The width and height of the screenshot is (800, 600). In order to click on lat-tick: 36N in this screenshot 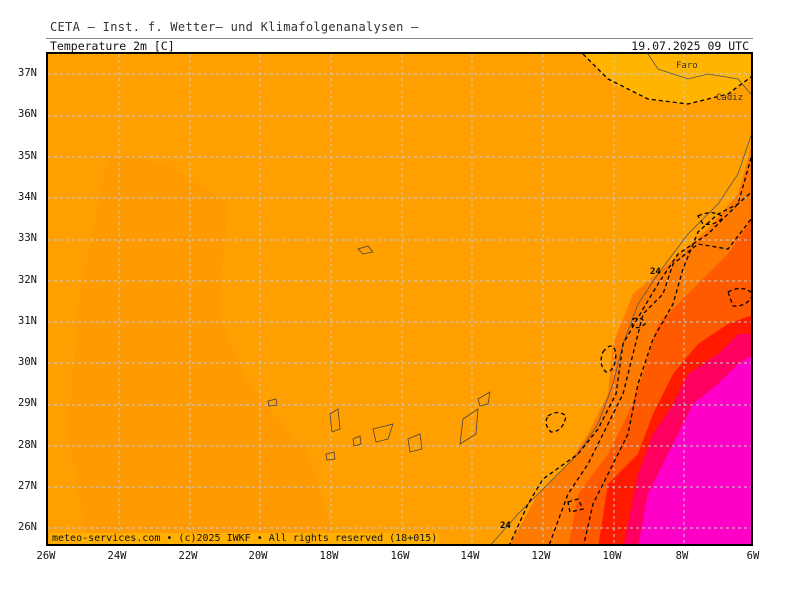, I will do `click(27, 114)`.